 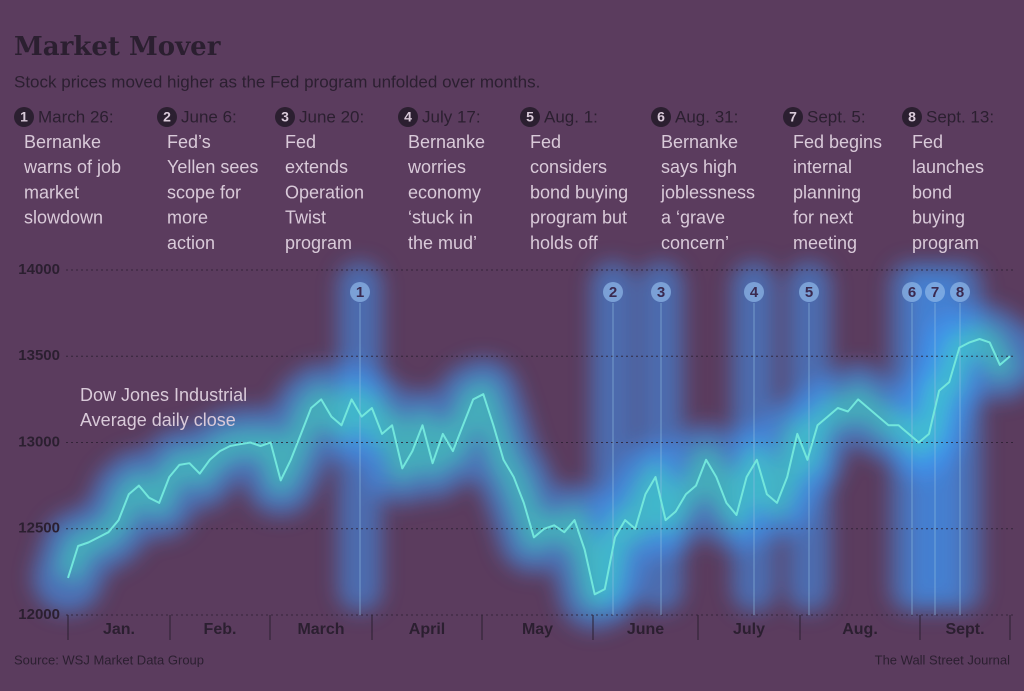 I want to click on y-tick-label: 14000, so click(x=39, y=269).